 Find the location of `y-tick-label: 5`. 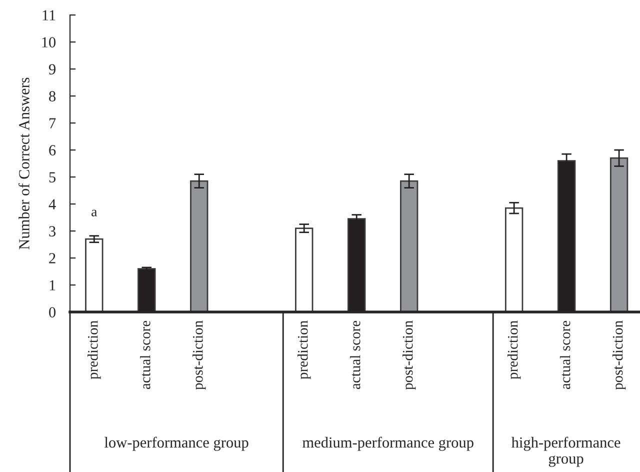

y-tick-label: 5 is located at coordinates (52, 177).